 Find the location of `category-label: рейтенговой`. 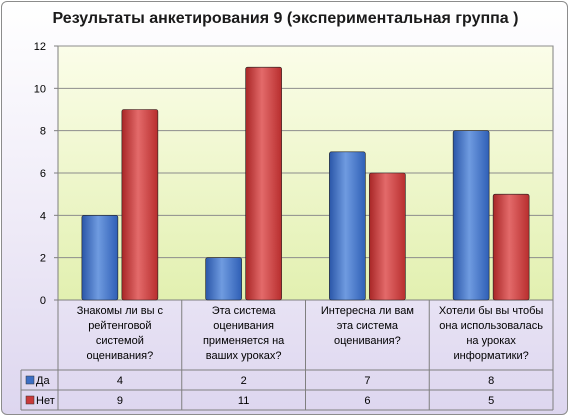

category-label: рейтенговой is located at coordinates (119, 326).